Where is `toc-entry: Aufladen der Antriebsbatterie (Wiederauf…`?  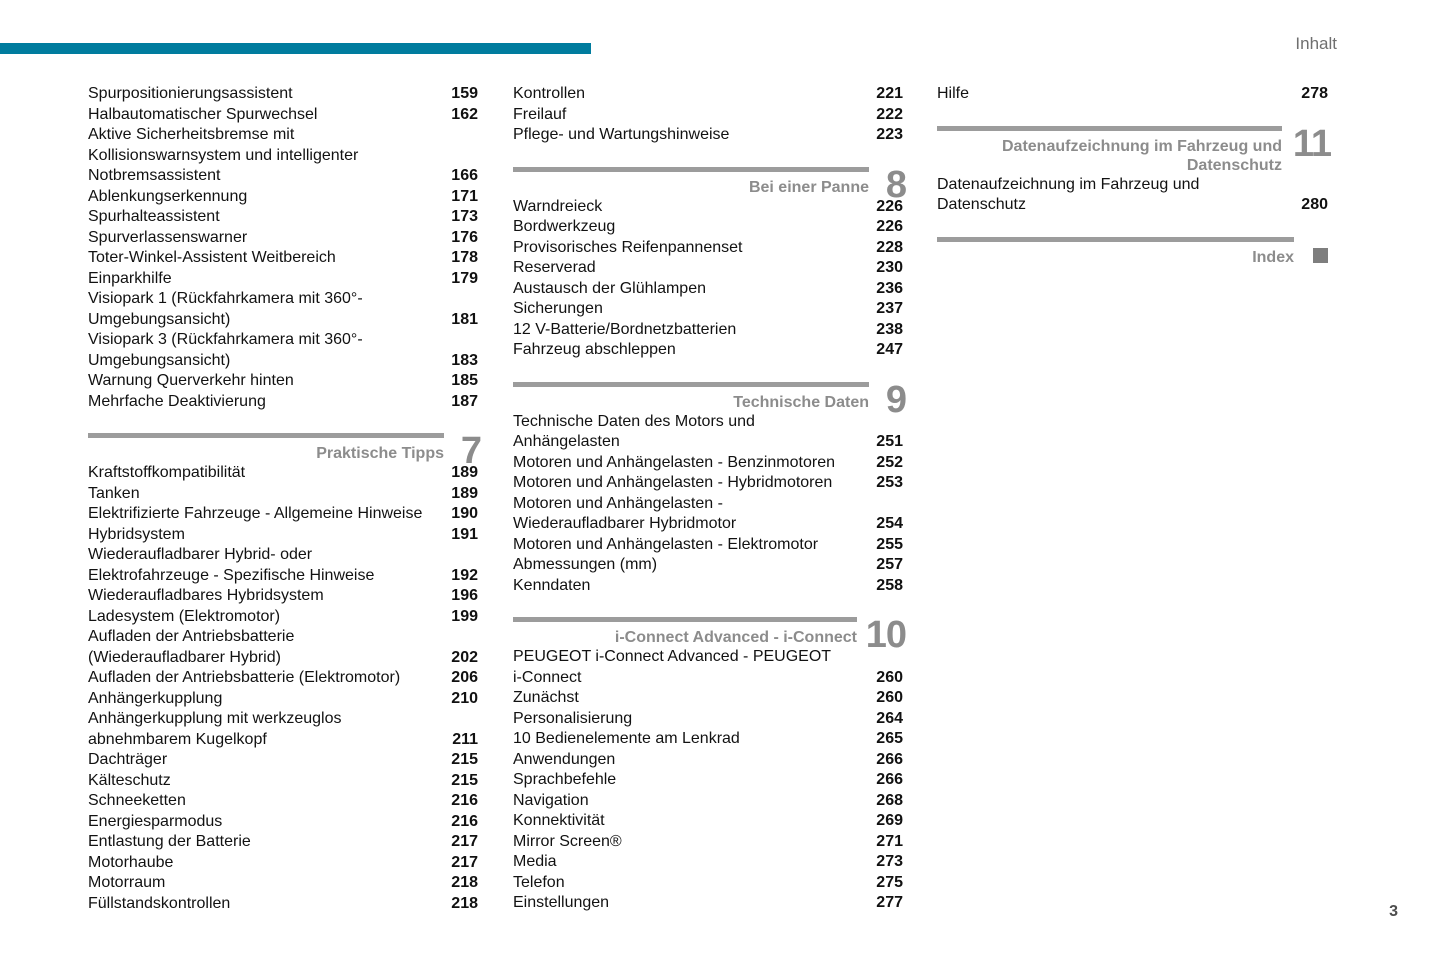
toc-entry: Aufladen der Antriebsbatterie (Wiederauf… is located at coordinates (283, 647).